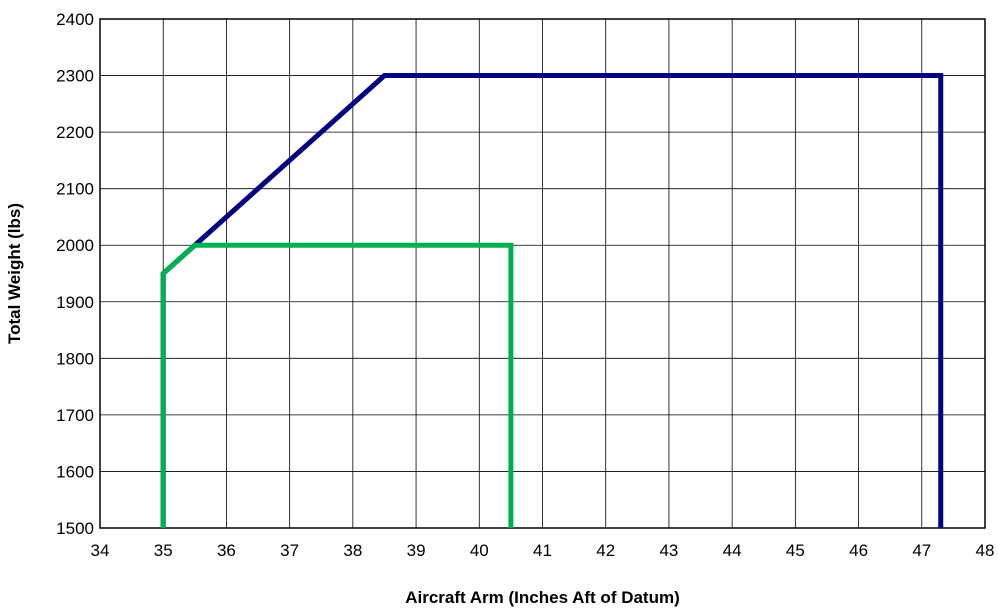 This screenshot has width=998, height=613. What do you see at coordinates (75, 415) in the screenshot?
I see `y-tick-label: 1700` at bounding box center [75, 415].